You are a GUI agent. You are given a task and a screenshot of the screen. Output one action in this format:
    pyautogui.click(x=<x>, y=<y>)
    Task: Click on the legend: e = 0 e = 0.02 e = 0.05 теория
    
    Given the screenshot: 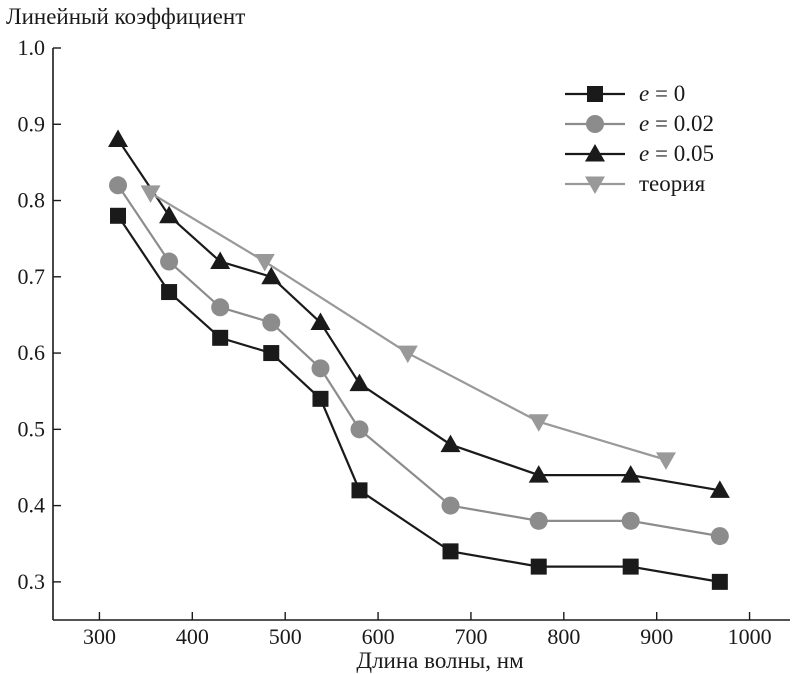 What is the action you would take?
    pyautogui.click(x=639, y=138)
    